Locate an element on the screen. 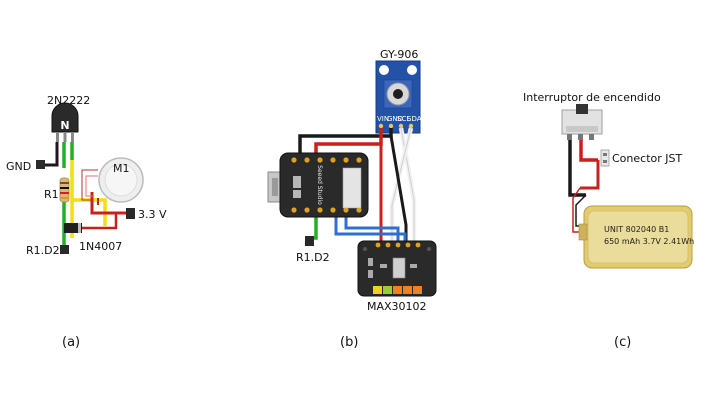  pin-label-b: R1.D2 is located at coordinates (313, 257).